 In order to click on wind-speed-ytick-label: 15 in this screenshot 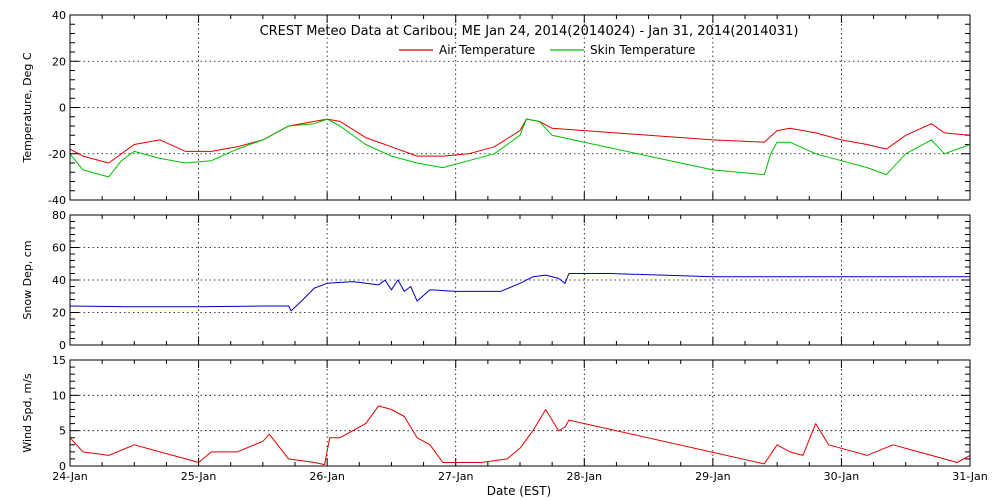, I will do `click(59, 360)`.